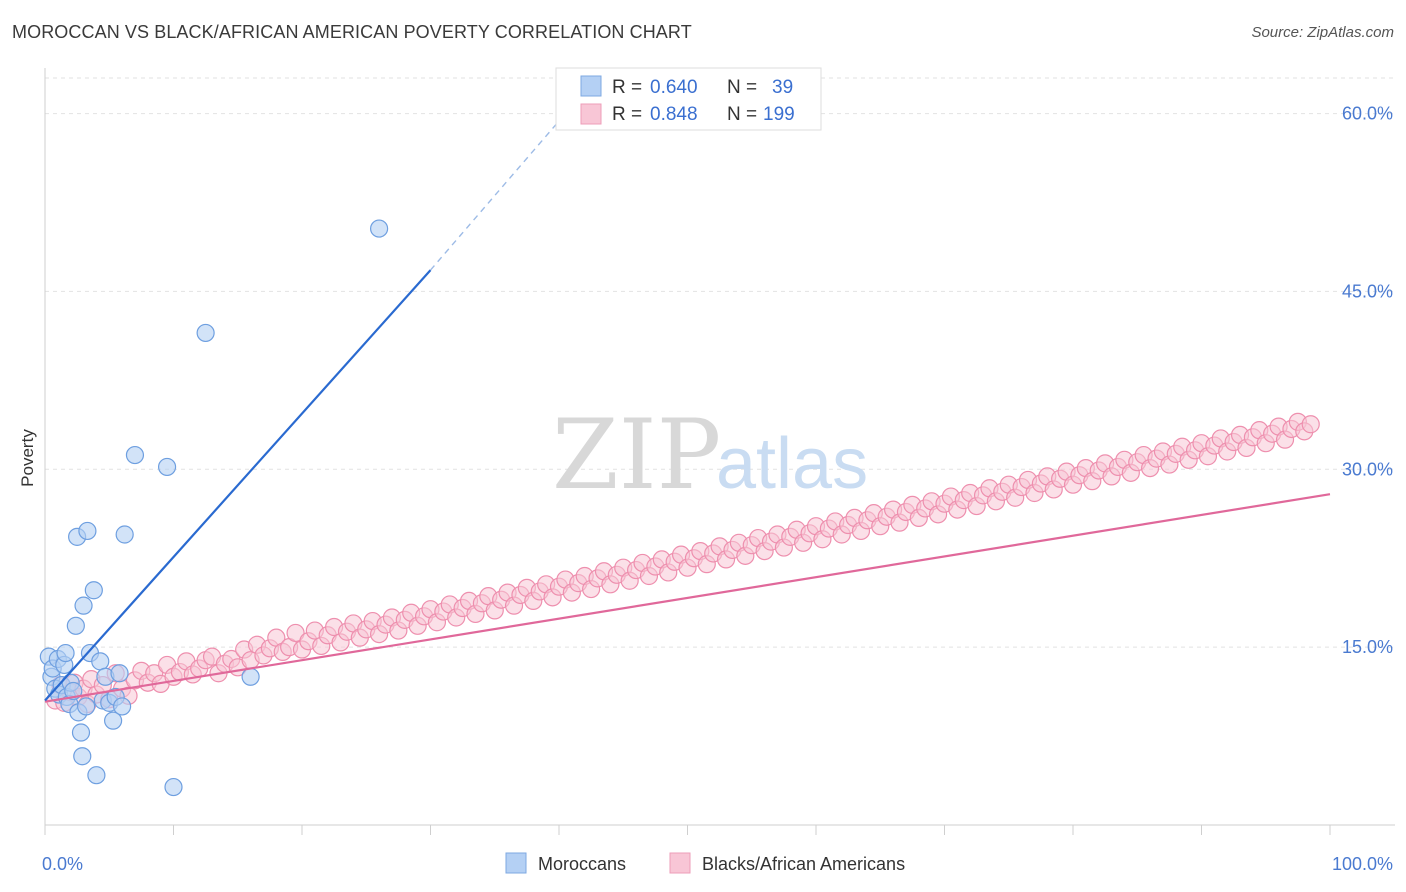  Describe the element at coordinates (742, 87) in the screenshot. I see `legend-n-label-1: N =` at that location.